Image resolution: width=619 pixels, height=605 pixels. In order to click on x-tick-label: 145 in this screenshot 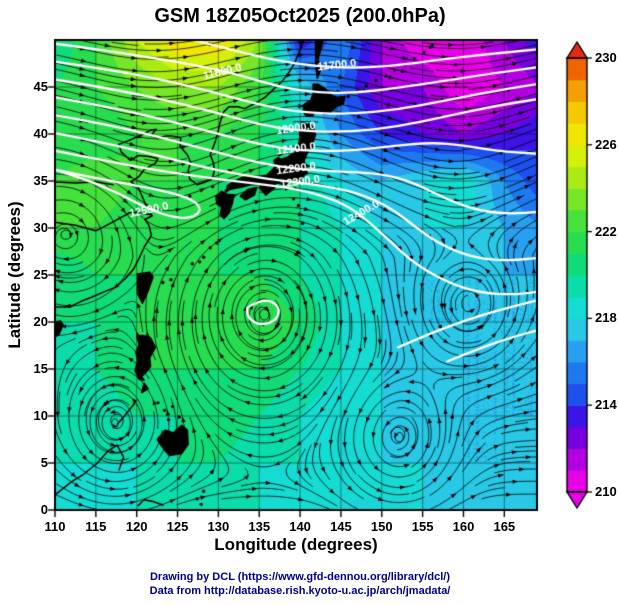, I will do `click(341, 526)`.